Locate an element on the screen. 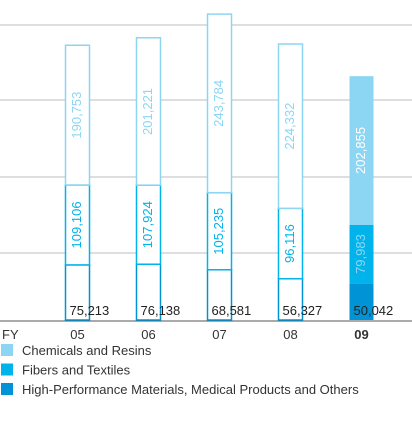 Image resolution: width=412 pixels, height=425 pixels. value-label: 190,753 is located at coordinates (76, 115).